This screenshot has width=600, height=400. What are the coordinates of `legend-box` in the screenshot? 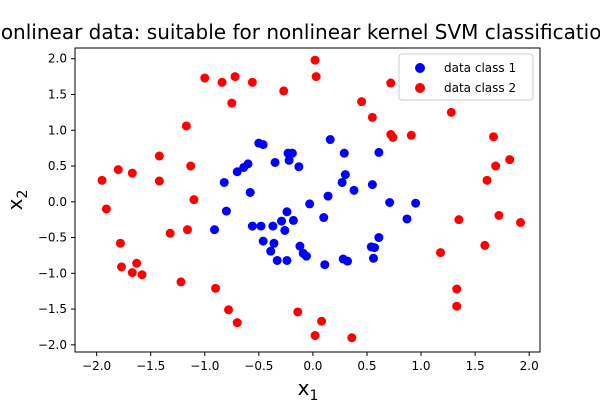 It's located at (466, 77).